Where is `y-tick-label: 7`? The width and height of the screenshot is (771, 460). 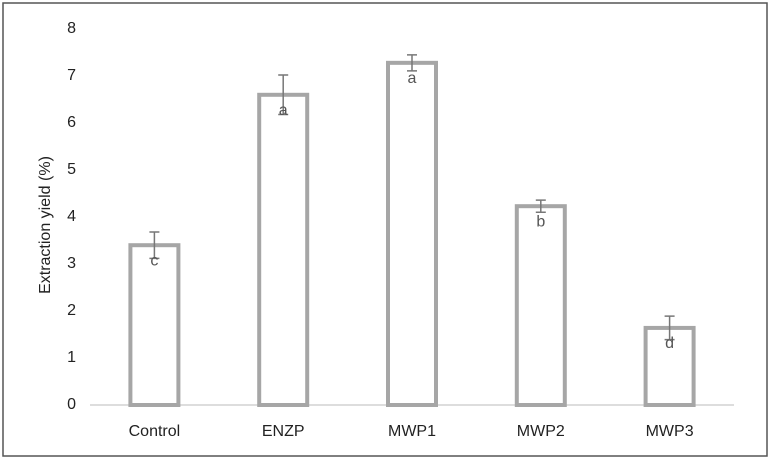 y-tick-label: 7 is located at coordinates (71, 75).